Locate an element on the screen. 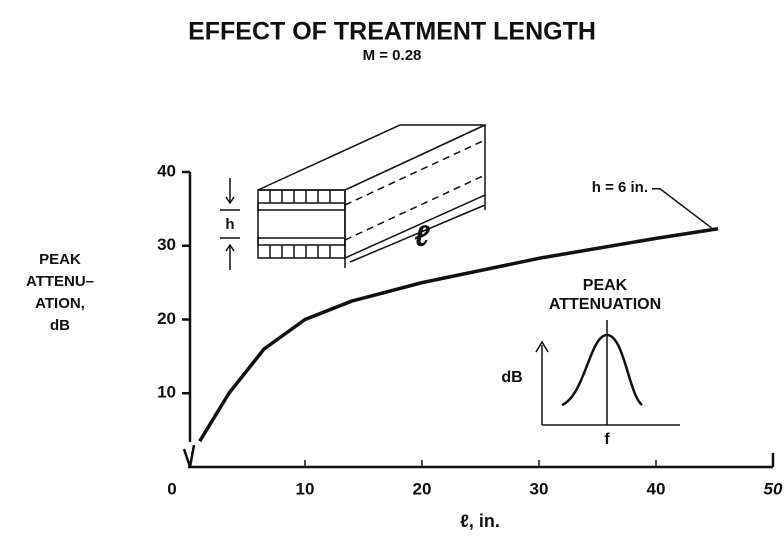  y-tick-label: 20 is located at coordinates (166, 318).